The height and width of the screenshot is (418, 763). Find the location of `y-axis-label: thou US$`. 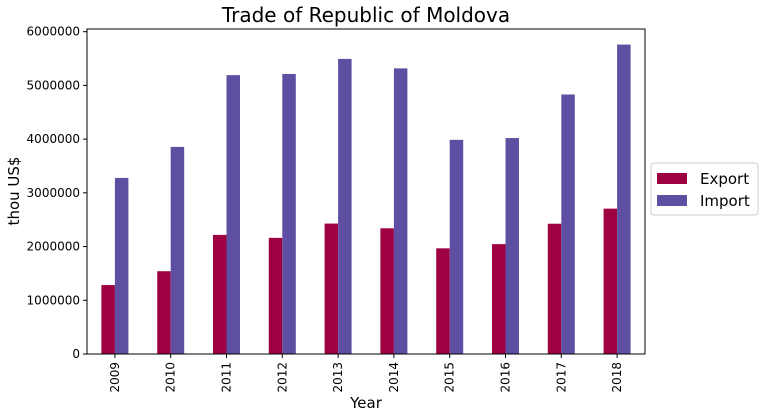

y-axis-label: thou US$ is located at coordinates (14, 191).